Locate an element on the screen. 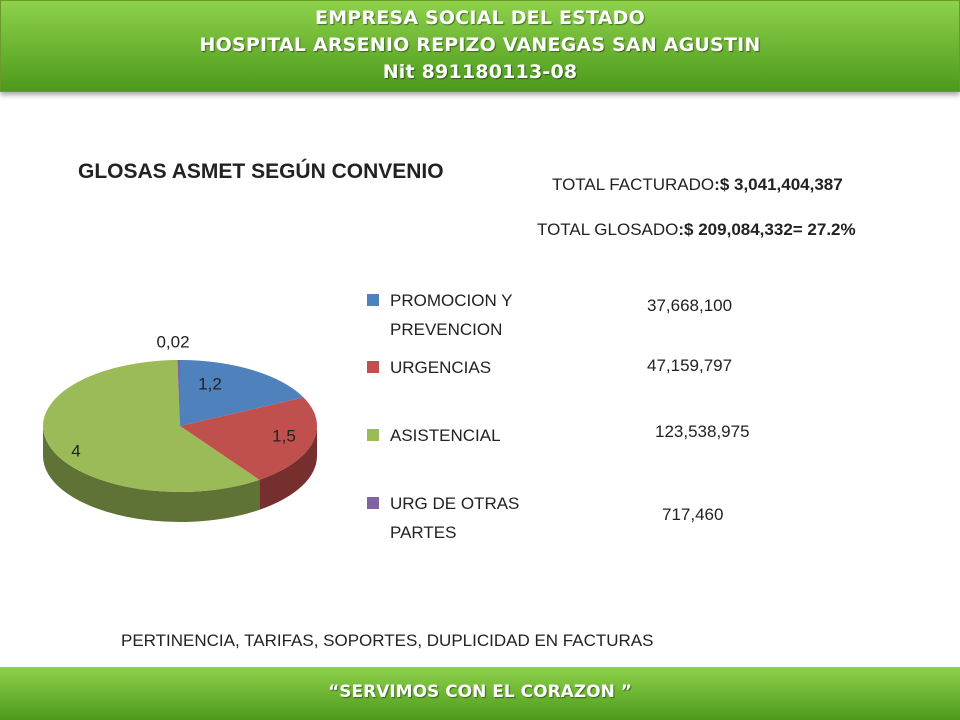 The width and height of the screenshot is (960, 720). pie-side-asistencial is located at coordinates (151, 474).